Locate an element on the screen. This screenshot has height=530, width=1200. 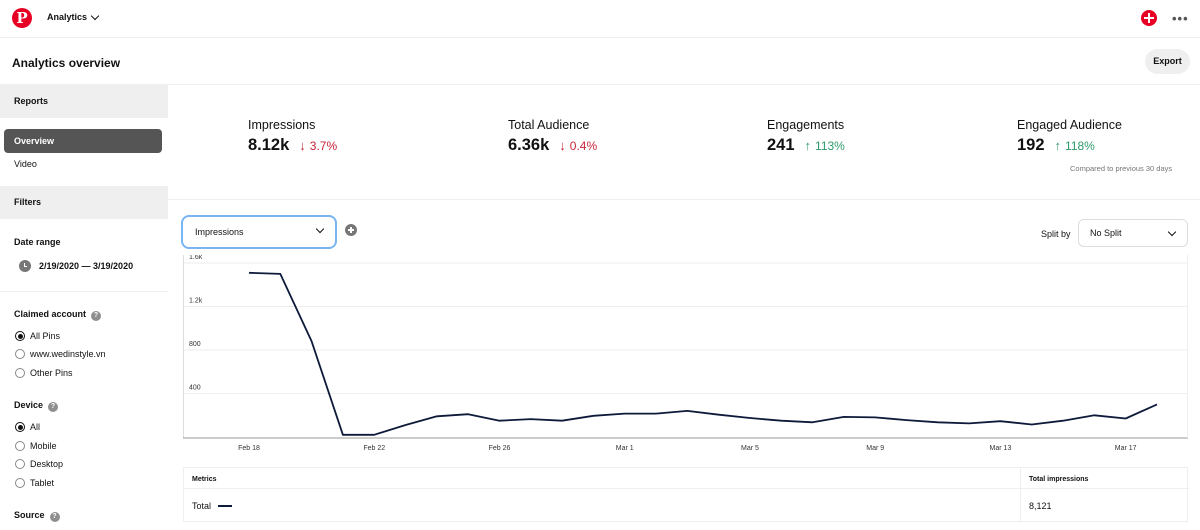
radio-other-pins: Other Pins is located at coordinates (44, 373).